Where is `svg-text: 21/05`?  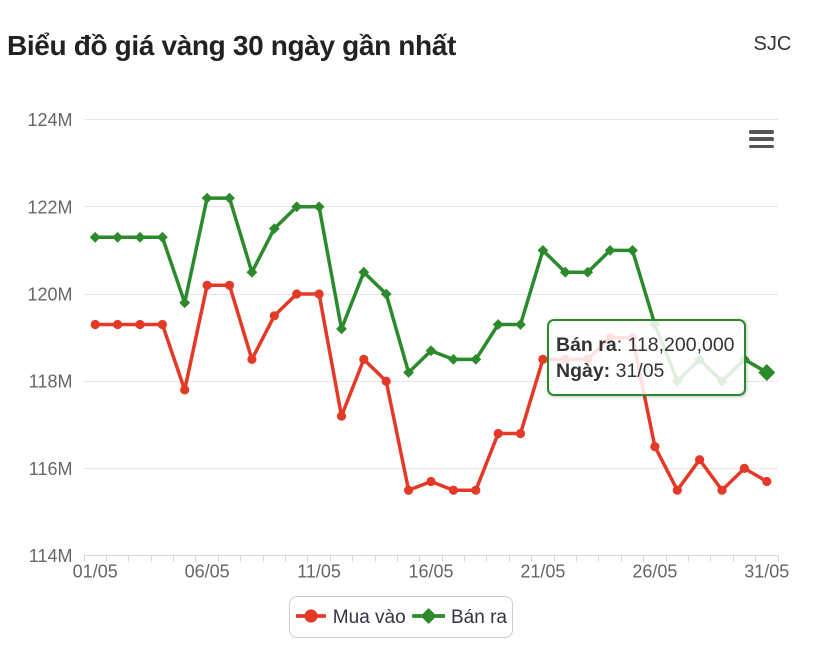
svg-text: 21/05 is located at coordinates (542, 572).